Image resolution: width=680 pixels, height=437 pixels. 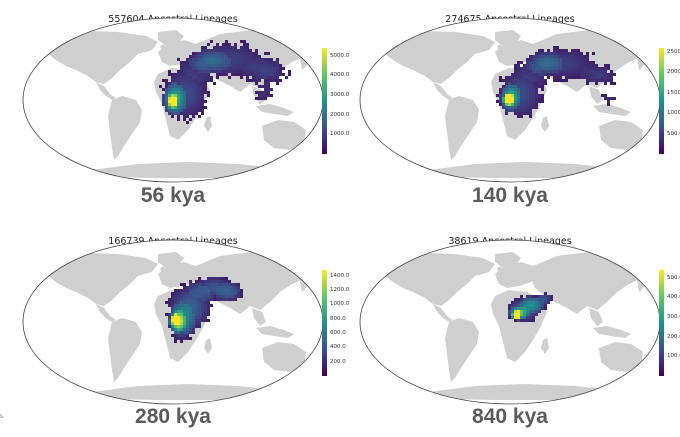 I want to click on land-indochina, so click(x=596, y=317).